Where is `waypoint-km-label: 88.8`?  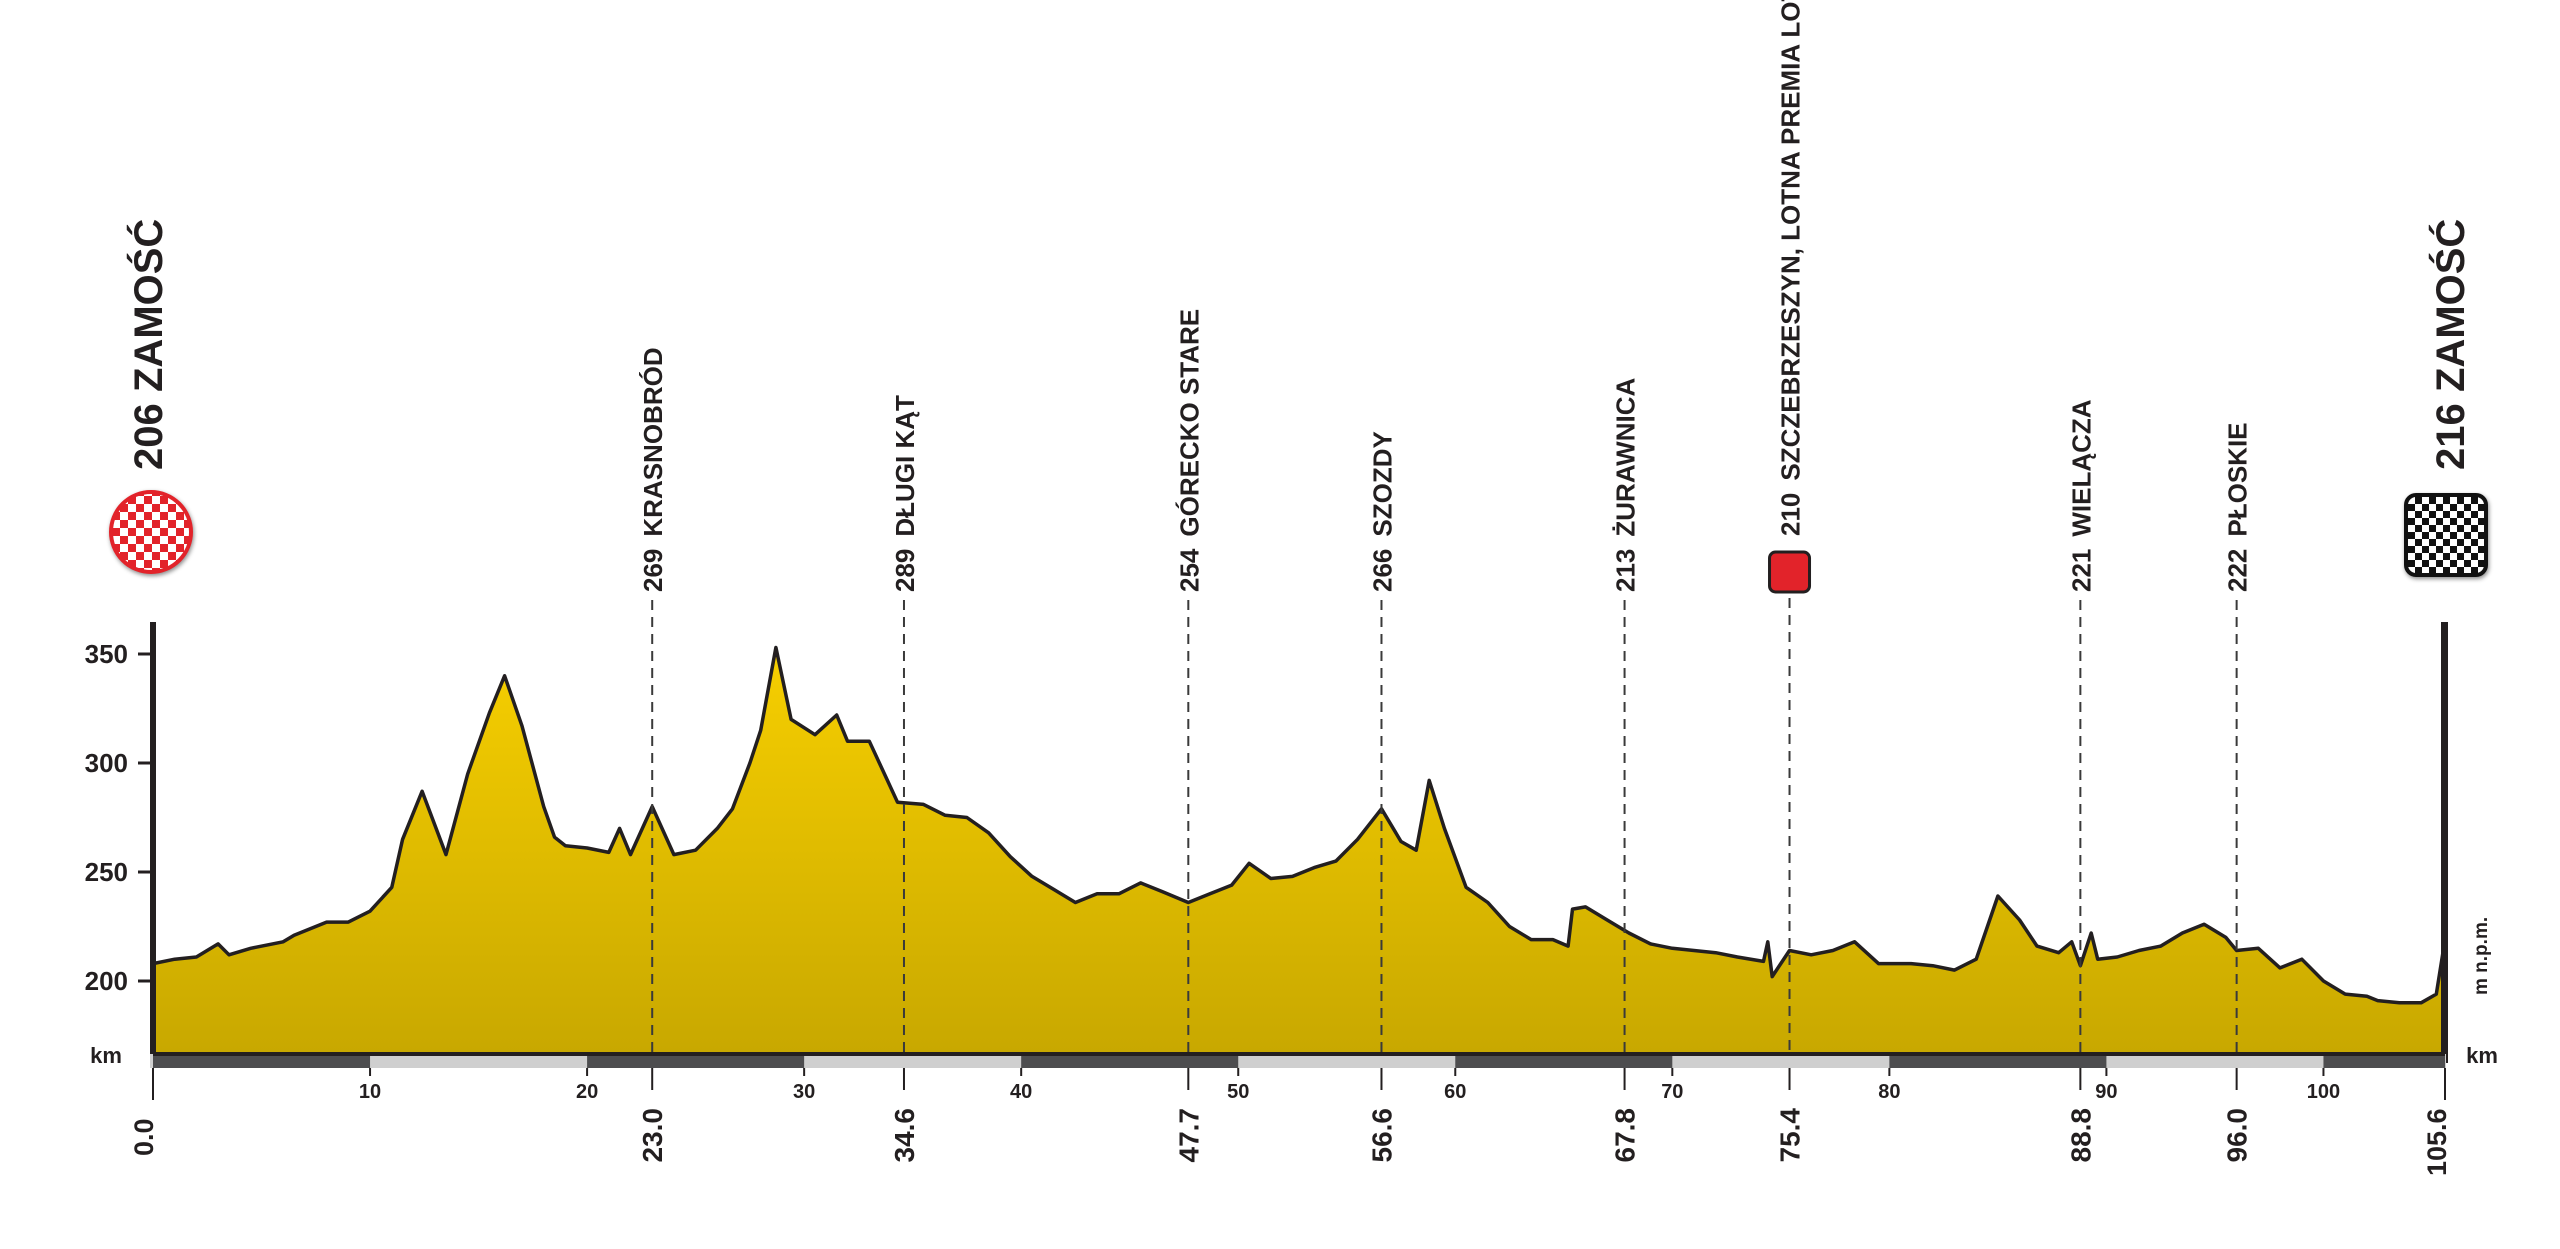
waypoint-km-label: 88.8 is located at coordinates (2080, 1135).